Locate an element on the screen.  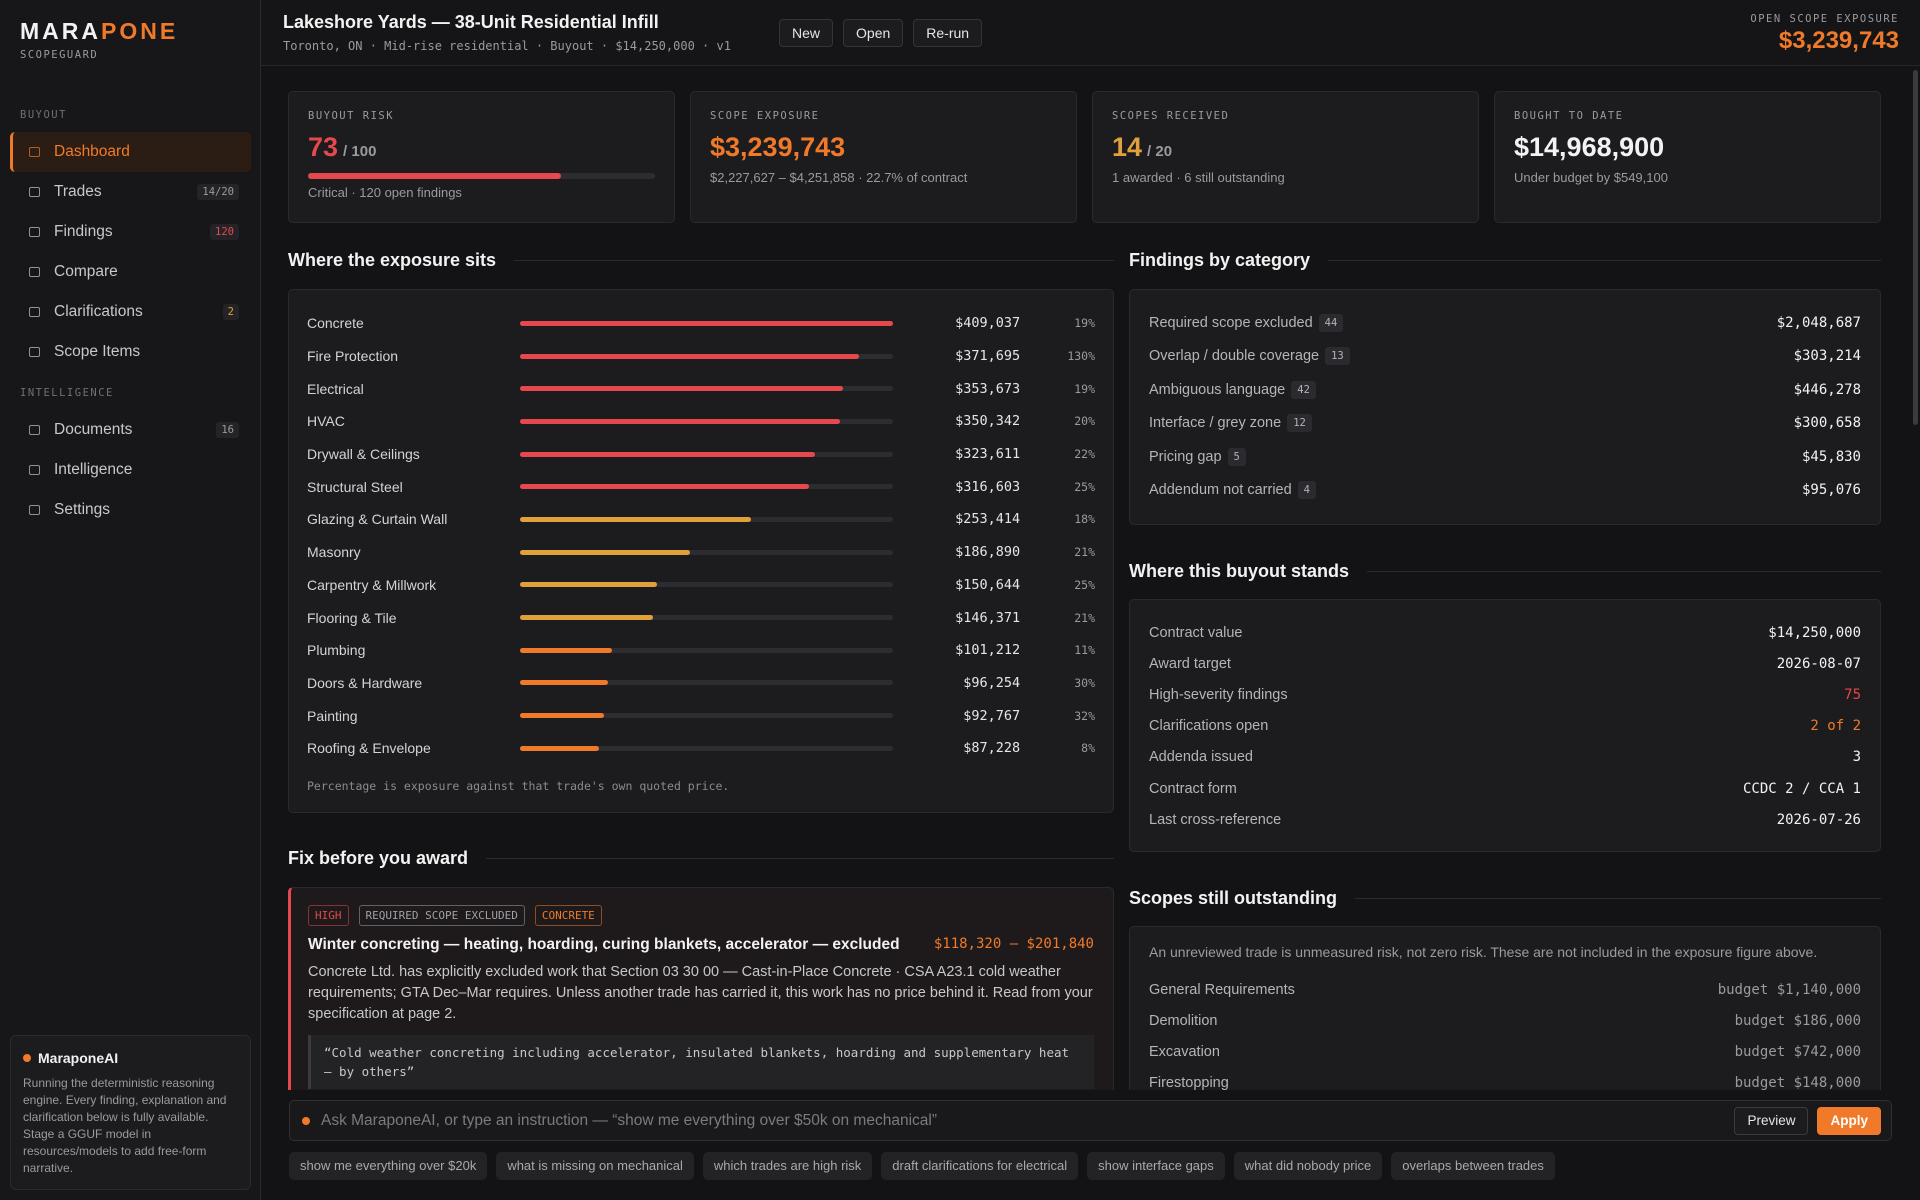
trade-name: Concrete is located at coordinates (335, 323).